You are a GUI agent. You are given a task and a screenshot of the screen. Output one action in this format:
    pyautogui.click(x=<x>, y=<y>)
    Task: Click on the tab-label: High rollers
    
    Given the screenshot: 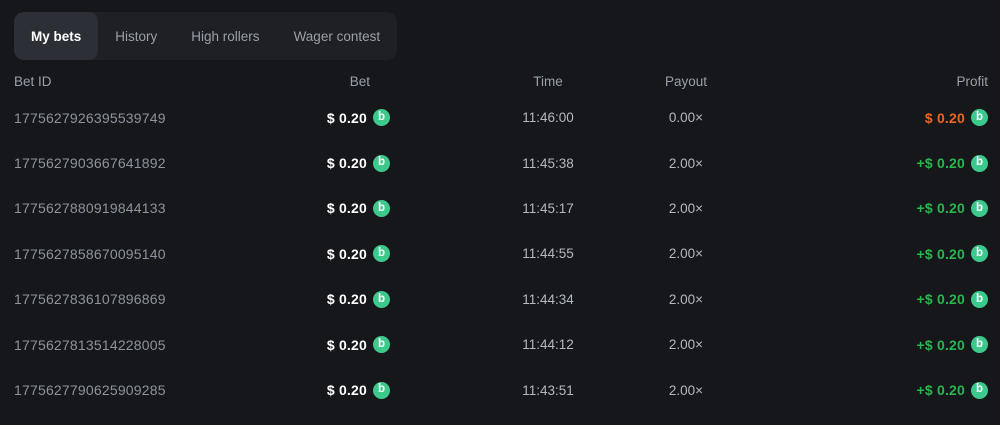 What is the action you would take?
    pyautogui.click(x=225, y=36)
    